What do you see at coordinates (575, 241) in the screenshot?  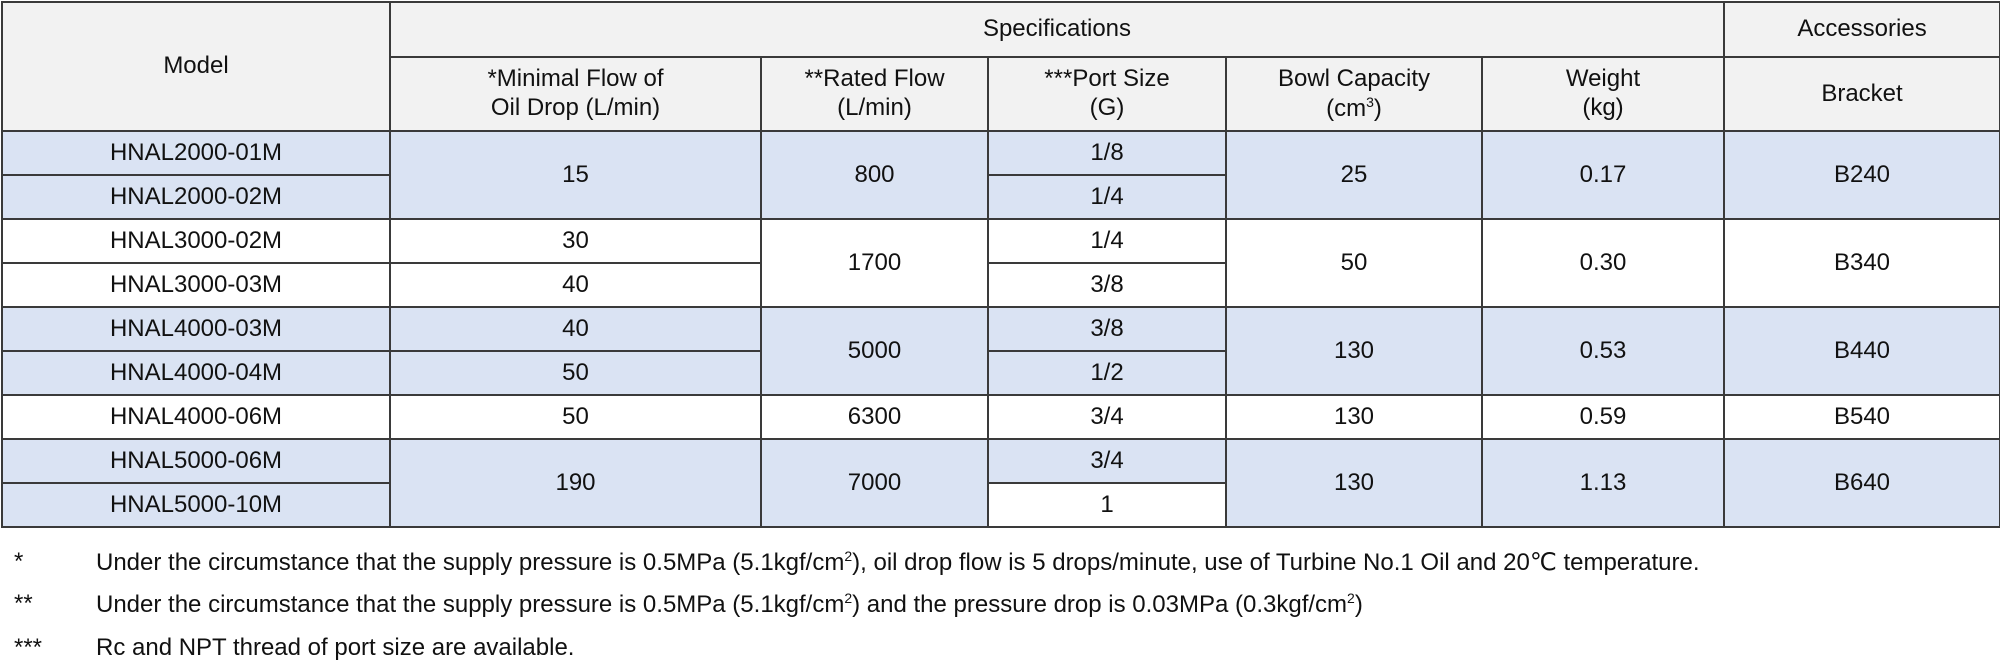 I see `cell-min-flow: 30` at bounding box center [575, 241].